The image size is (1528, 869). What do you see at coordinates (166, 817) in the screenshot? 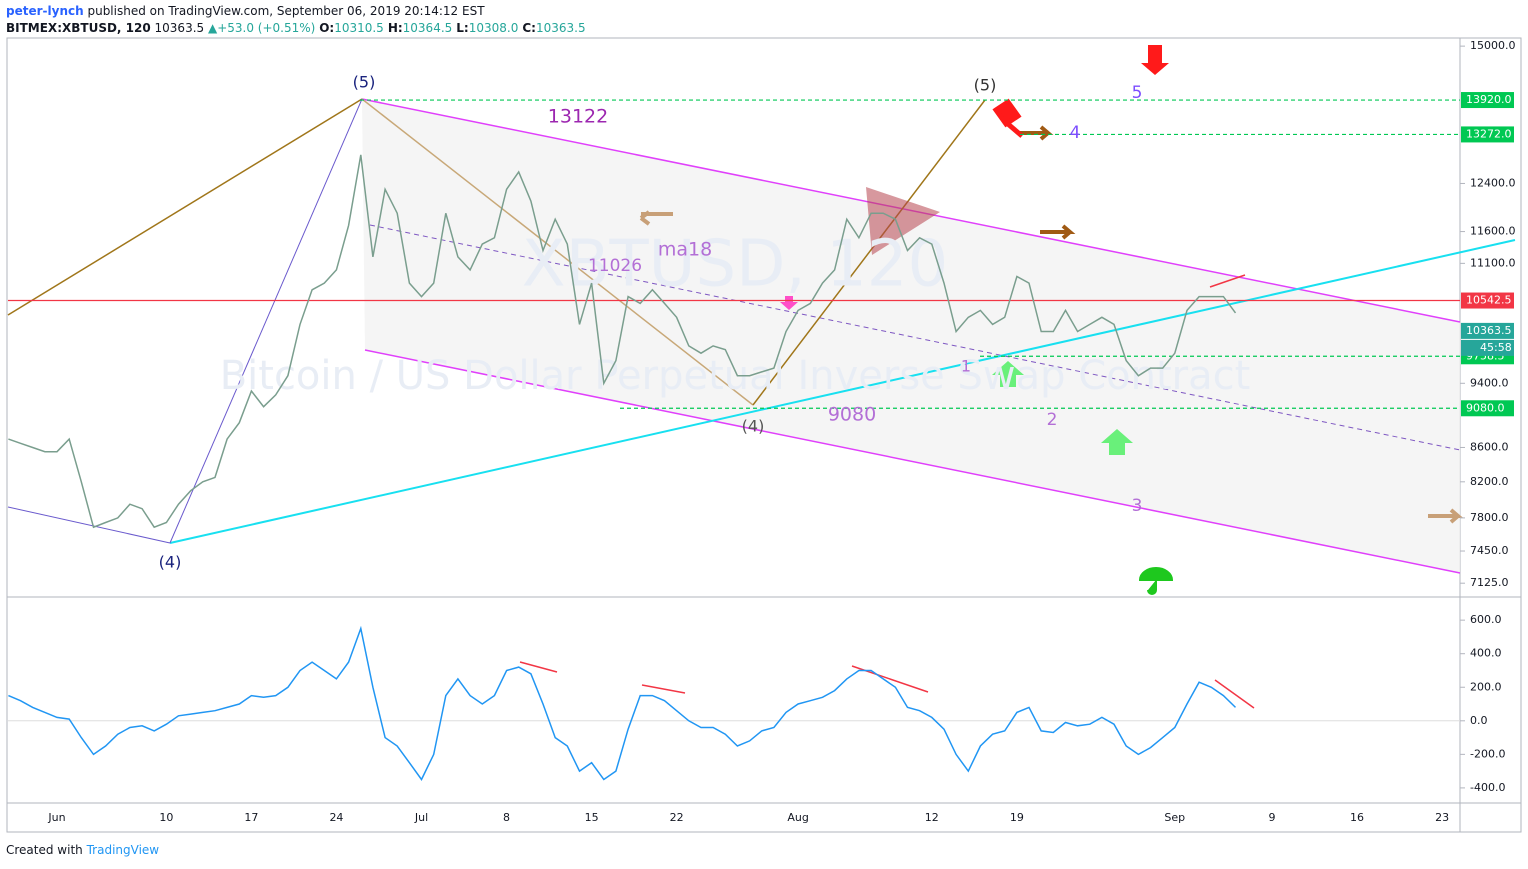
I see `x-tick-label: 10` at bounding box center [166, 817].